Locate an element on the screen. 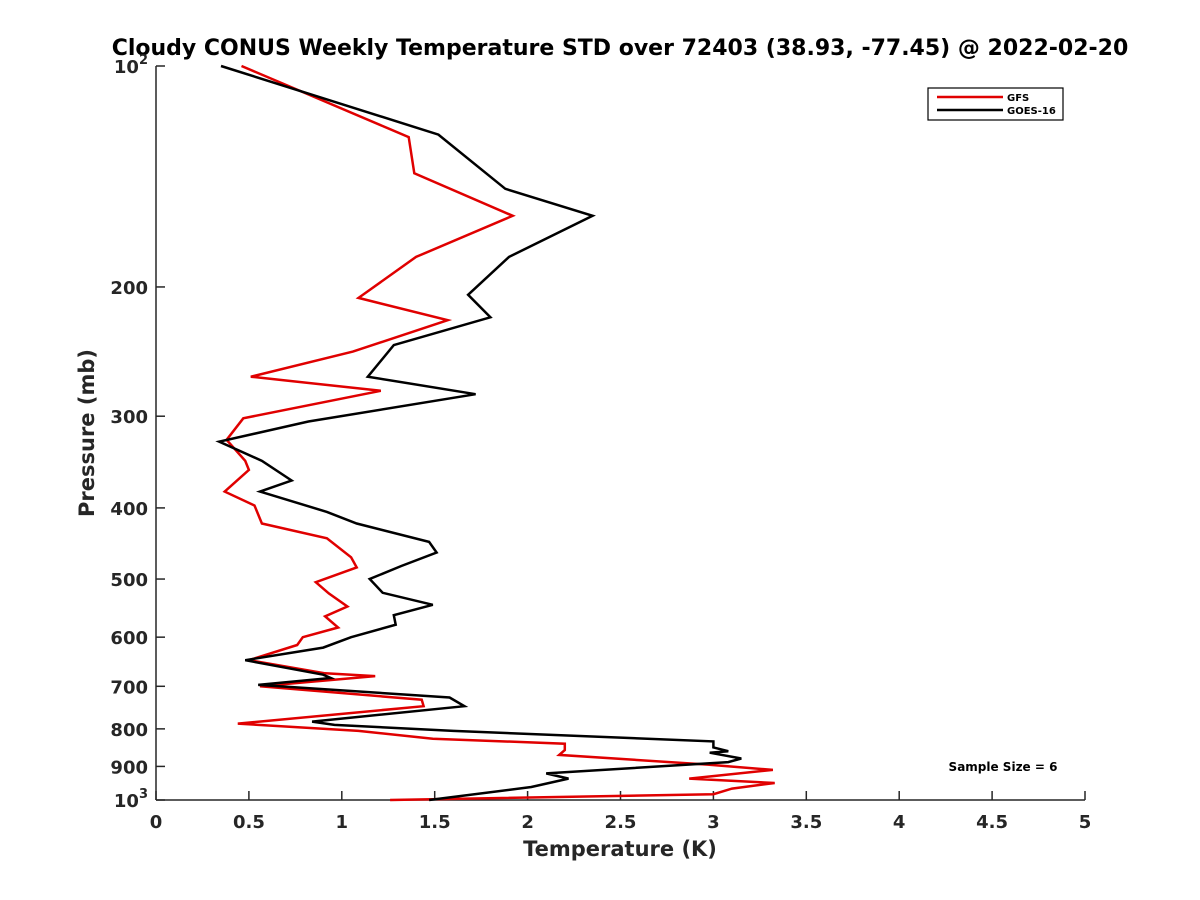 The image size is (1200, 900). legend-label: GOES-16 is located at coordinates (1031, 111).